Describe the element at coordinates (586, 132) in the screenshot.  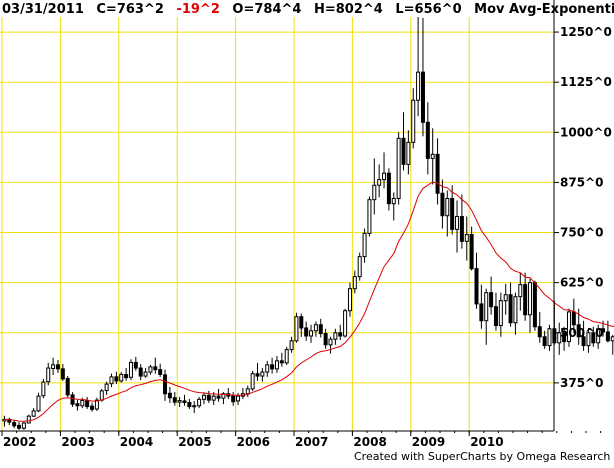
I see `y-tick-label: 1000^0` at that location.